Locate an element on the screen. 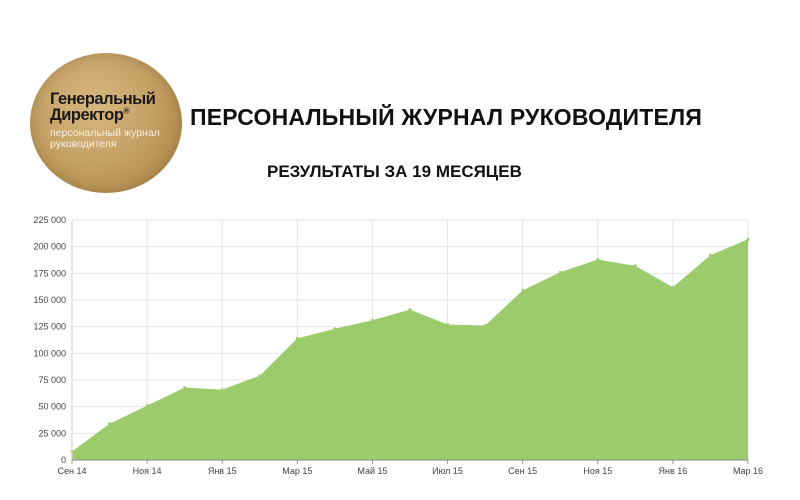 This screenshot has width=800, height=500. chart-subtitle: РЕЗУЛЬТАТЫ ЗА 19 МЕСЯЦЕВ is located at coordinates (394, 171).